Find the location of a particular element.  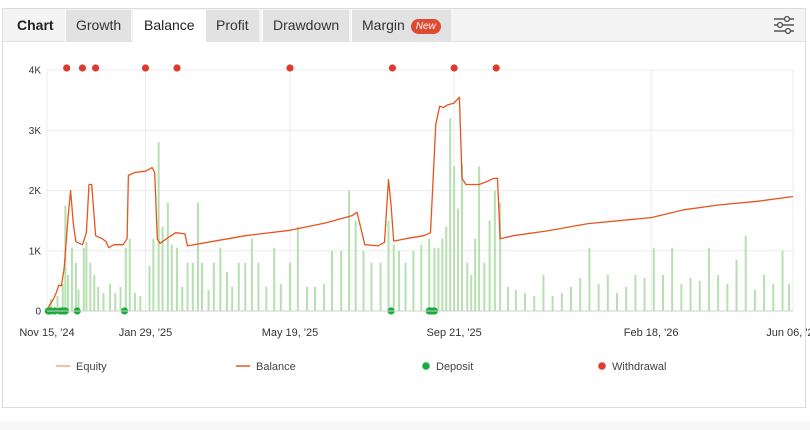

legend-dot-swatch is located at coordinates (426, 366).